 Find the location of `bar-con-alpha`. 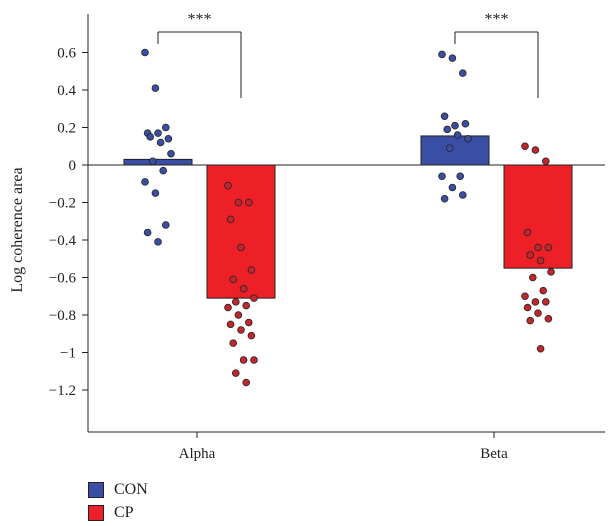

bar-con-alpha is located at coordinates (158, 162).